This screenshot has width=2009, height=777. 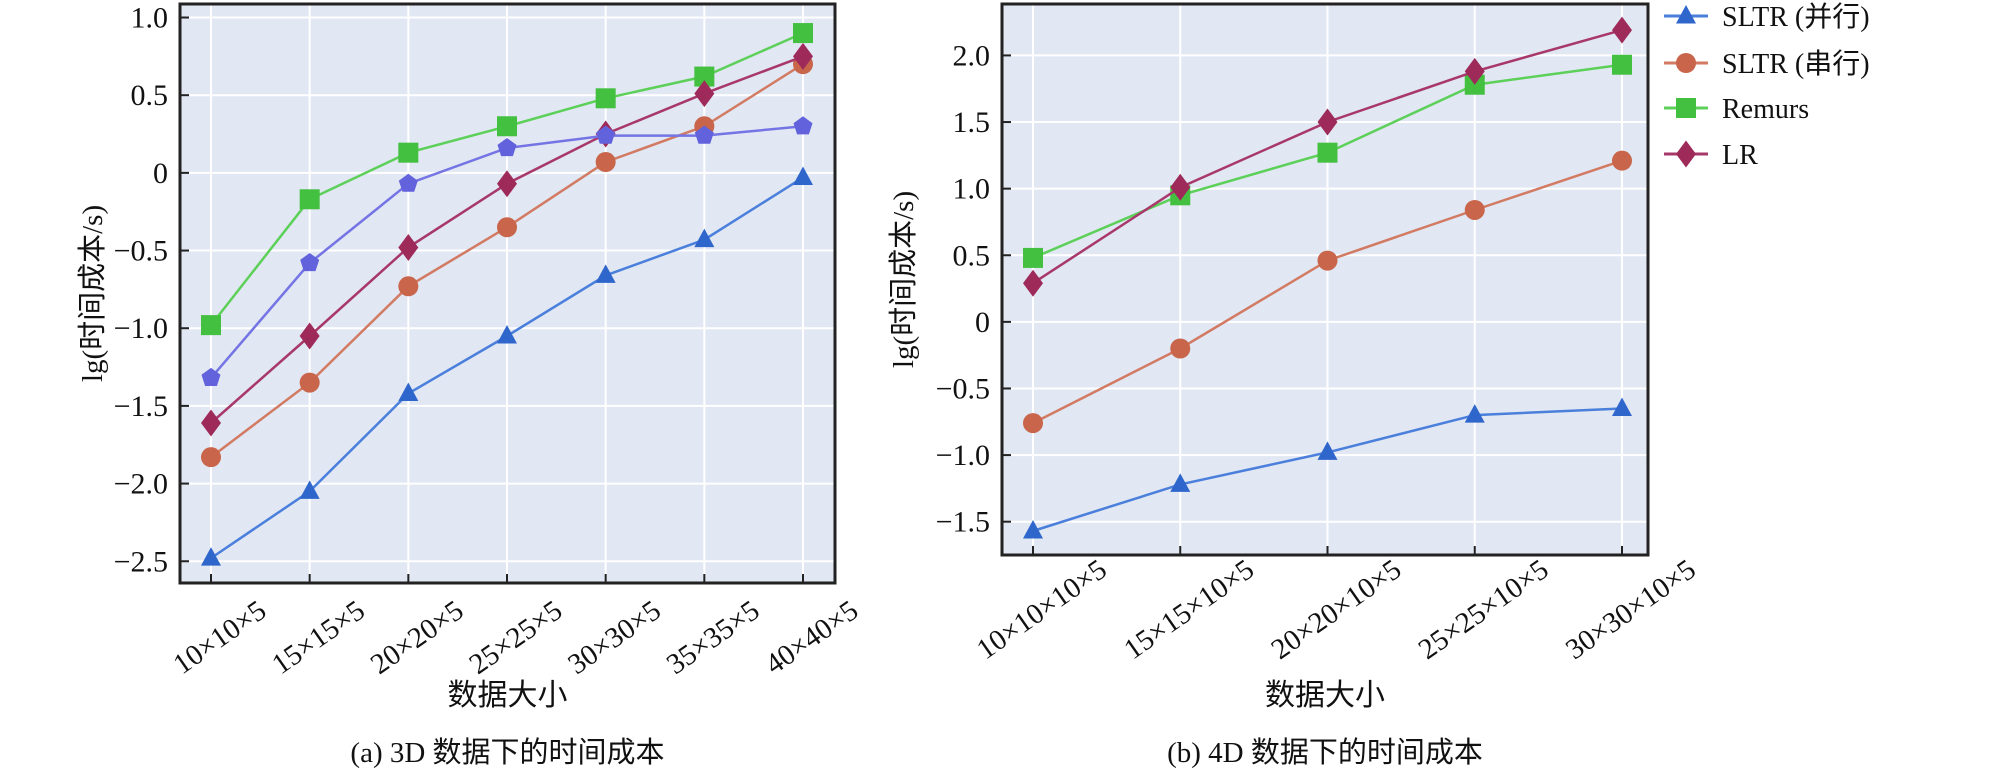 I want to click on legend-label: LR, so click(x=1740, y=155).